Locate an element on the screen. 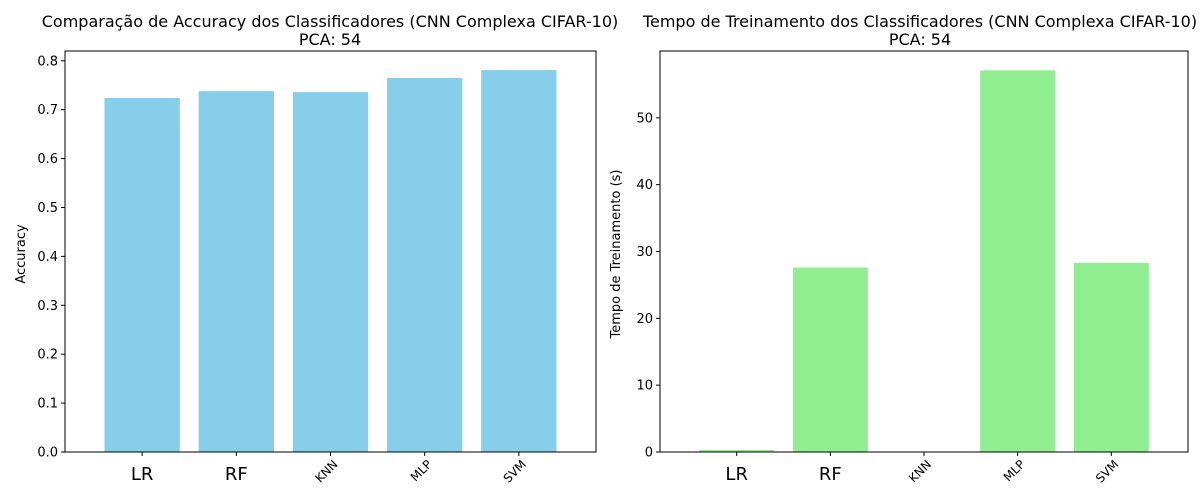  accuracy-y-tick-label: 0.8 is located at coordinates (47, 61).